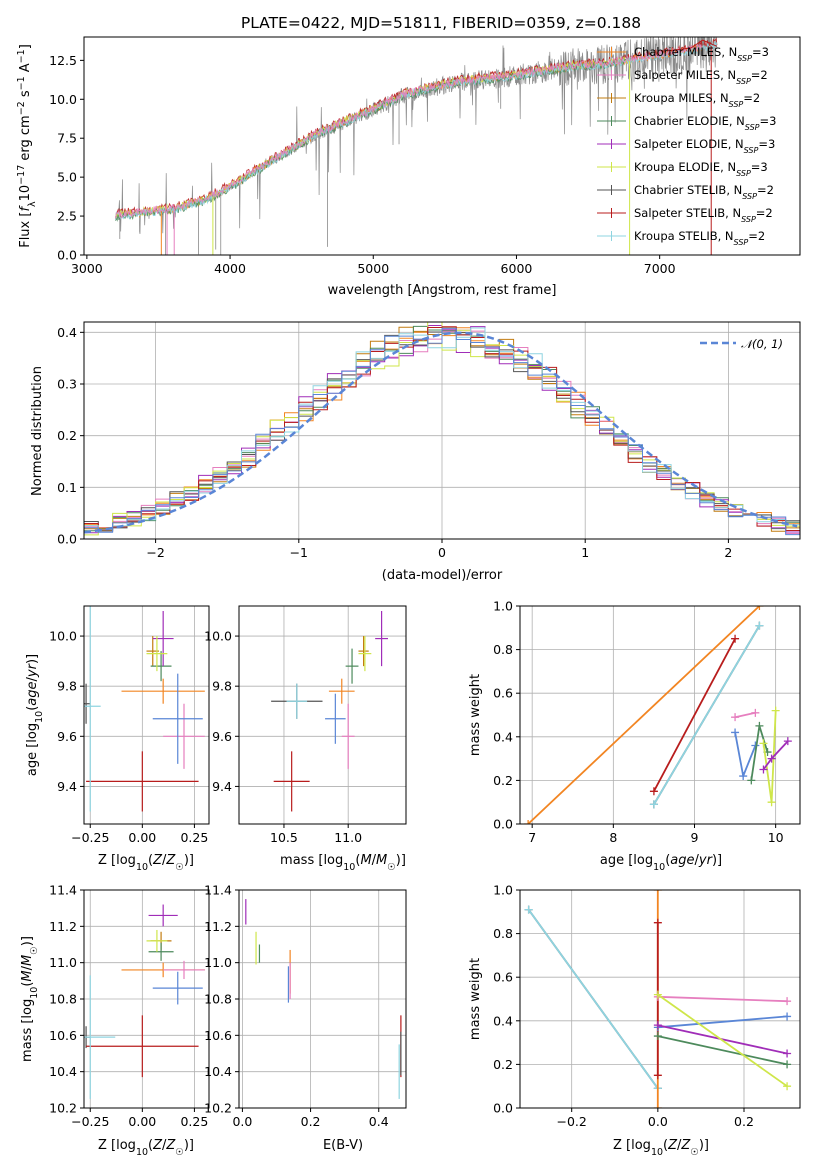 The height and width of the screenshot is (1170, 819). What do you see at coordinates (503, 933) in the screenshot?
I see `y-tick-label: 0.8` at bounding box center [503, 933].